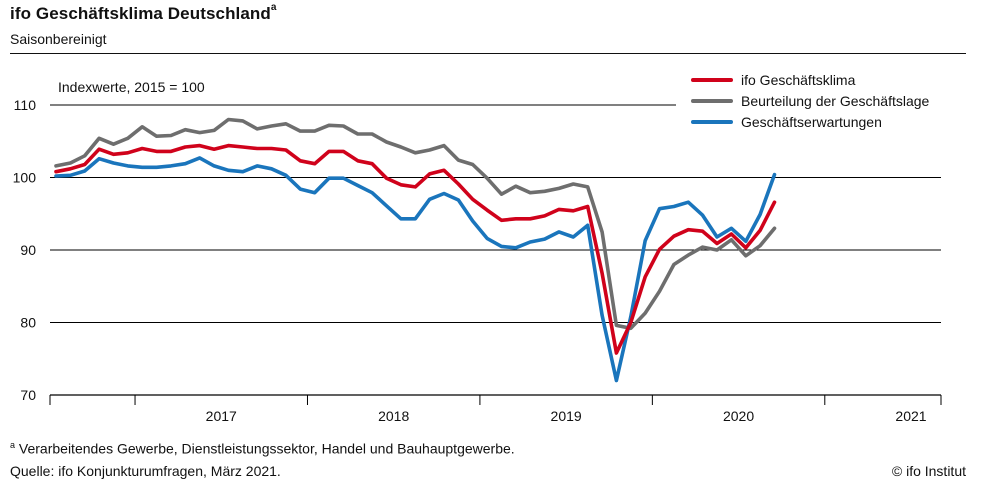 The image size is (995, 498). Describe the element at coordinates (25, 178) in the screenshot. I see `y-tick-label: 100` at that location.